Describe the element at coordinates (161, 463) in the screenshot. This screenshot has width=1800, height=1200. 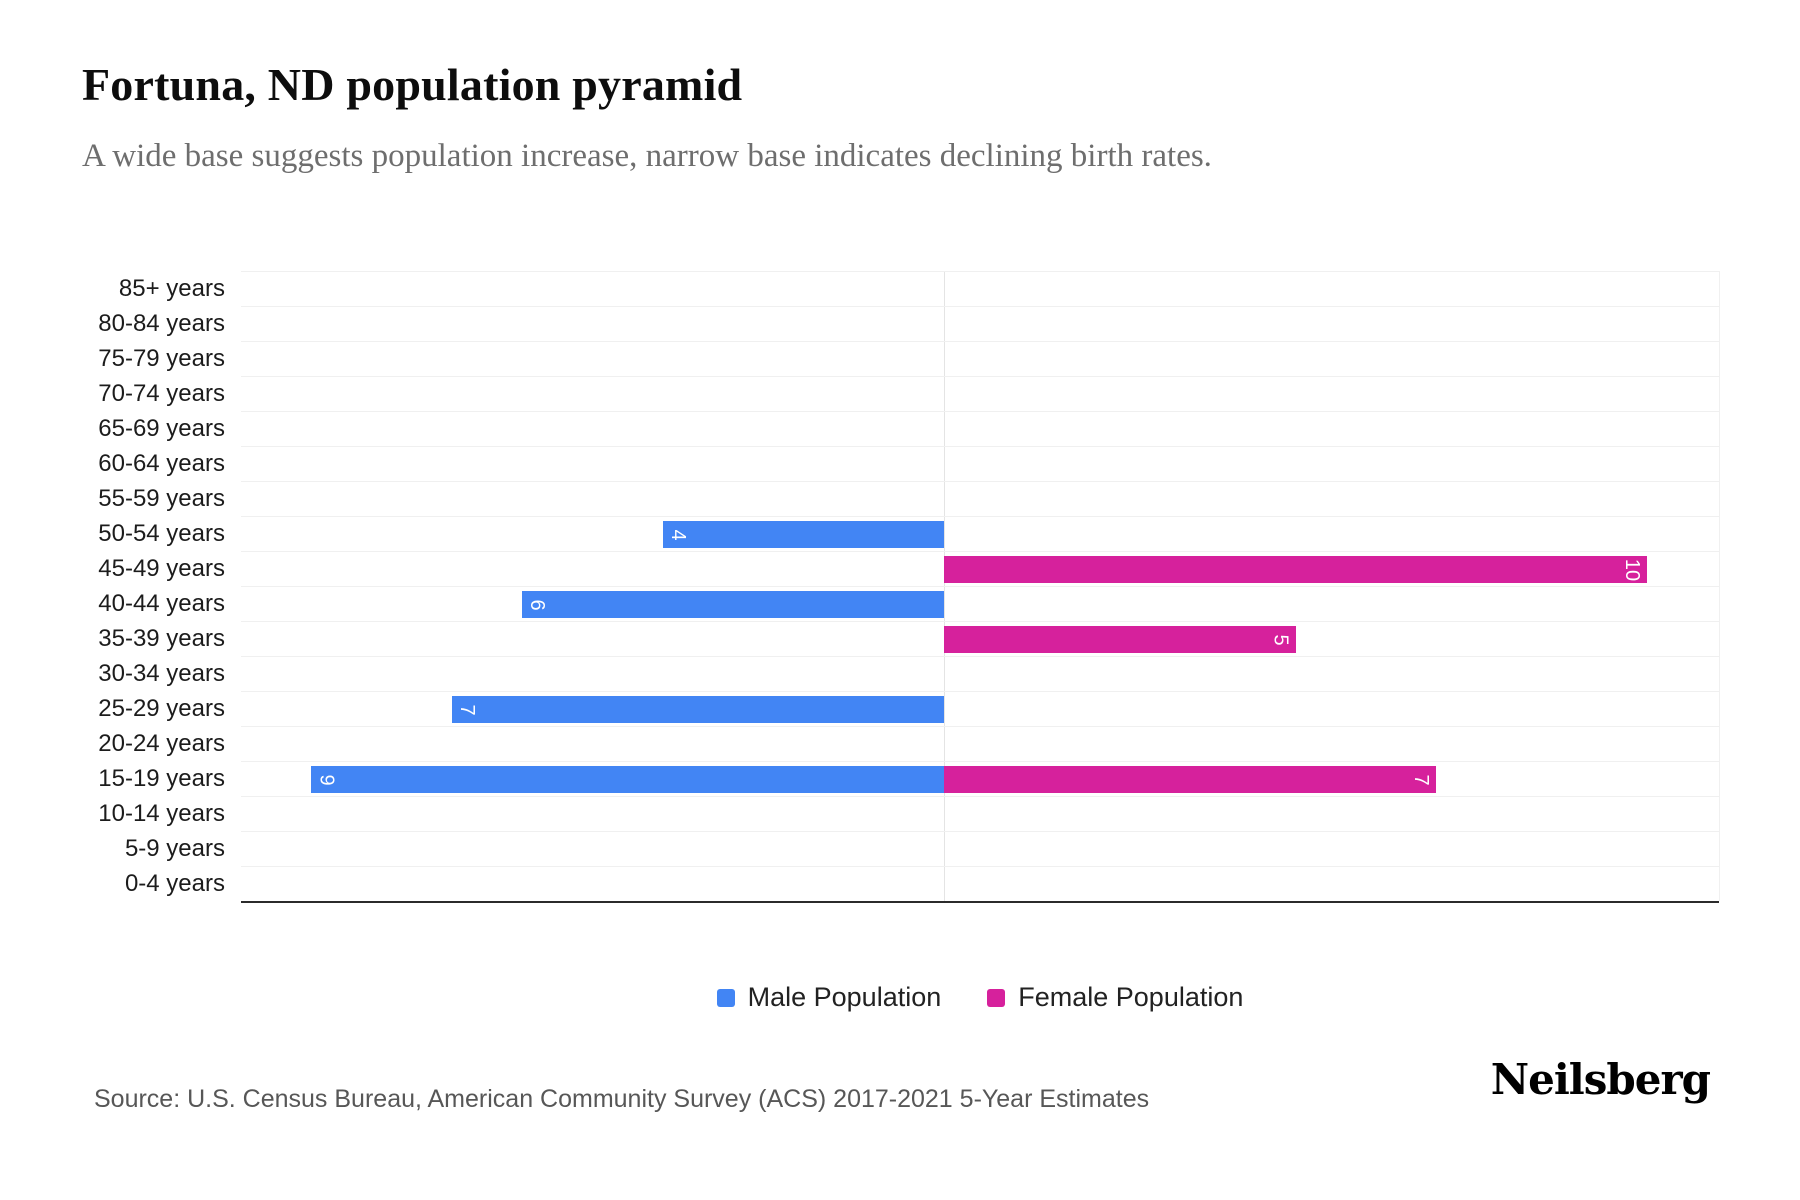
I see `y-axis-label: 60-64 years` at that location.